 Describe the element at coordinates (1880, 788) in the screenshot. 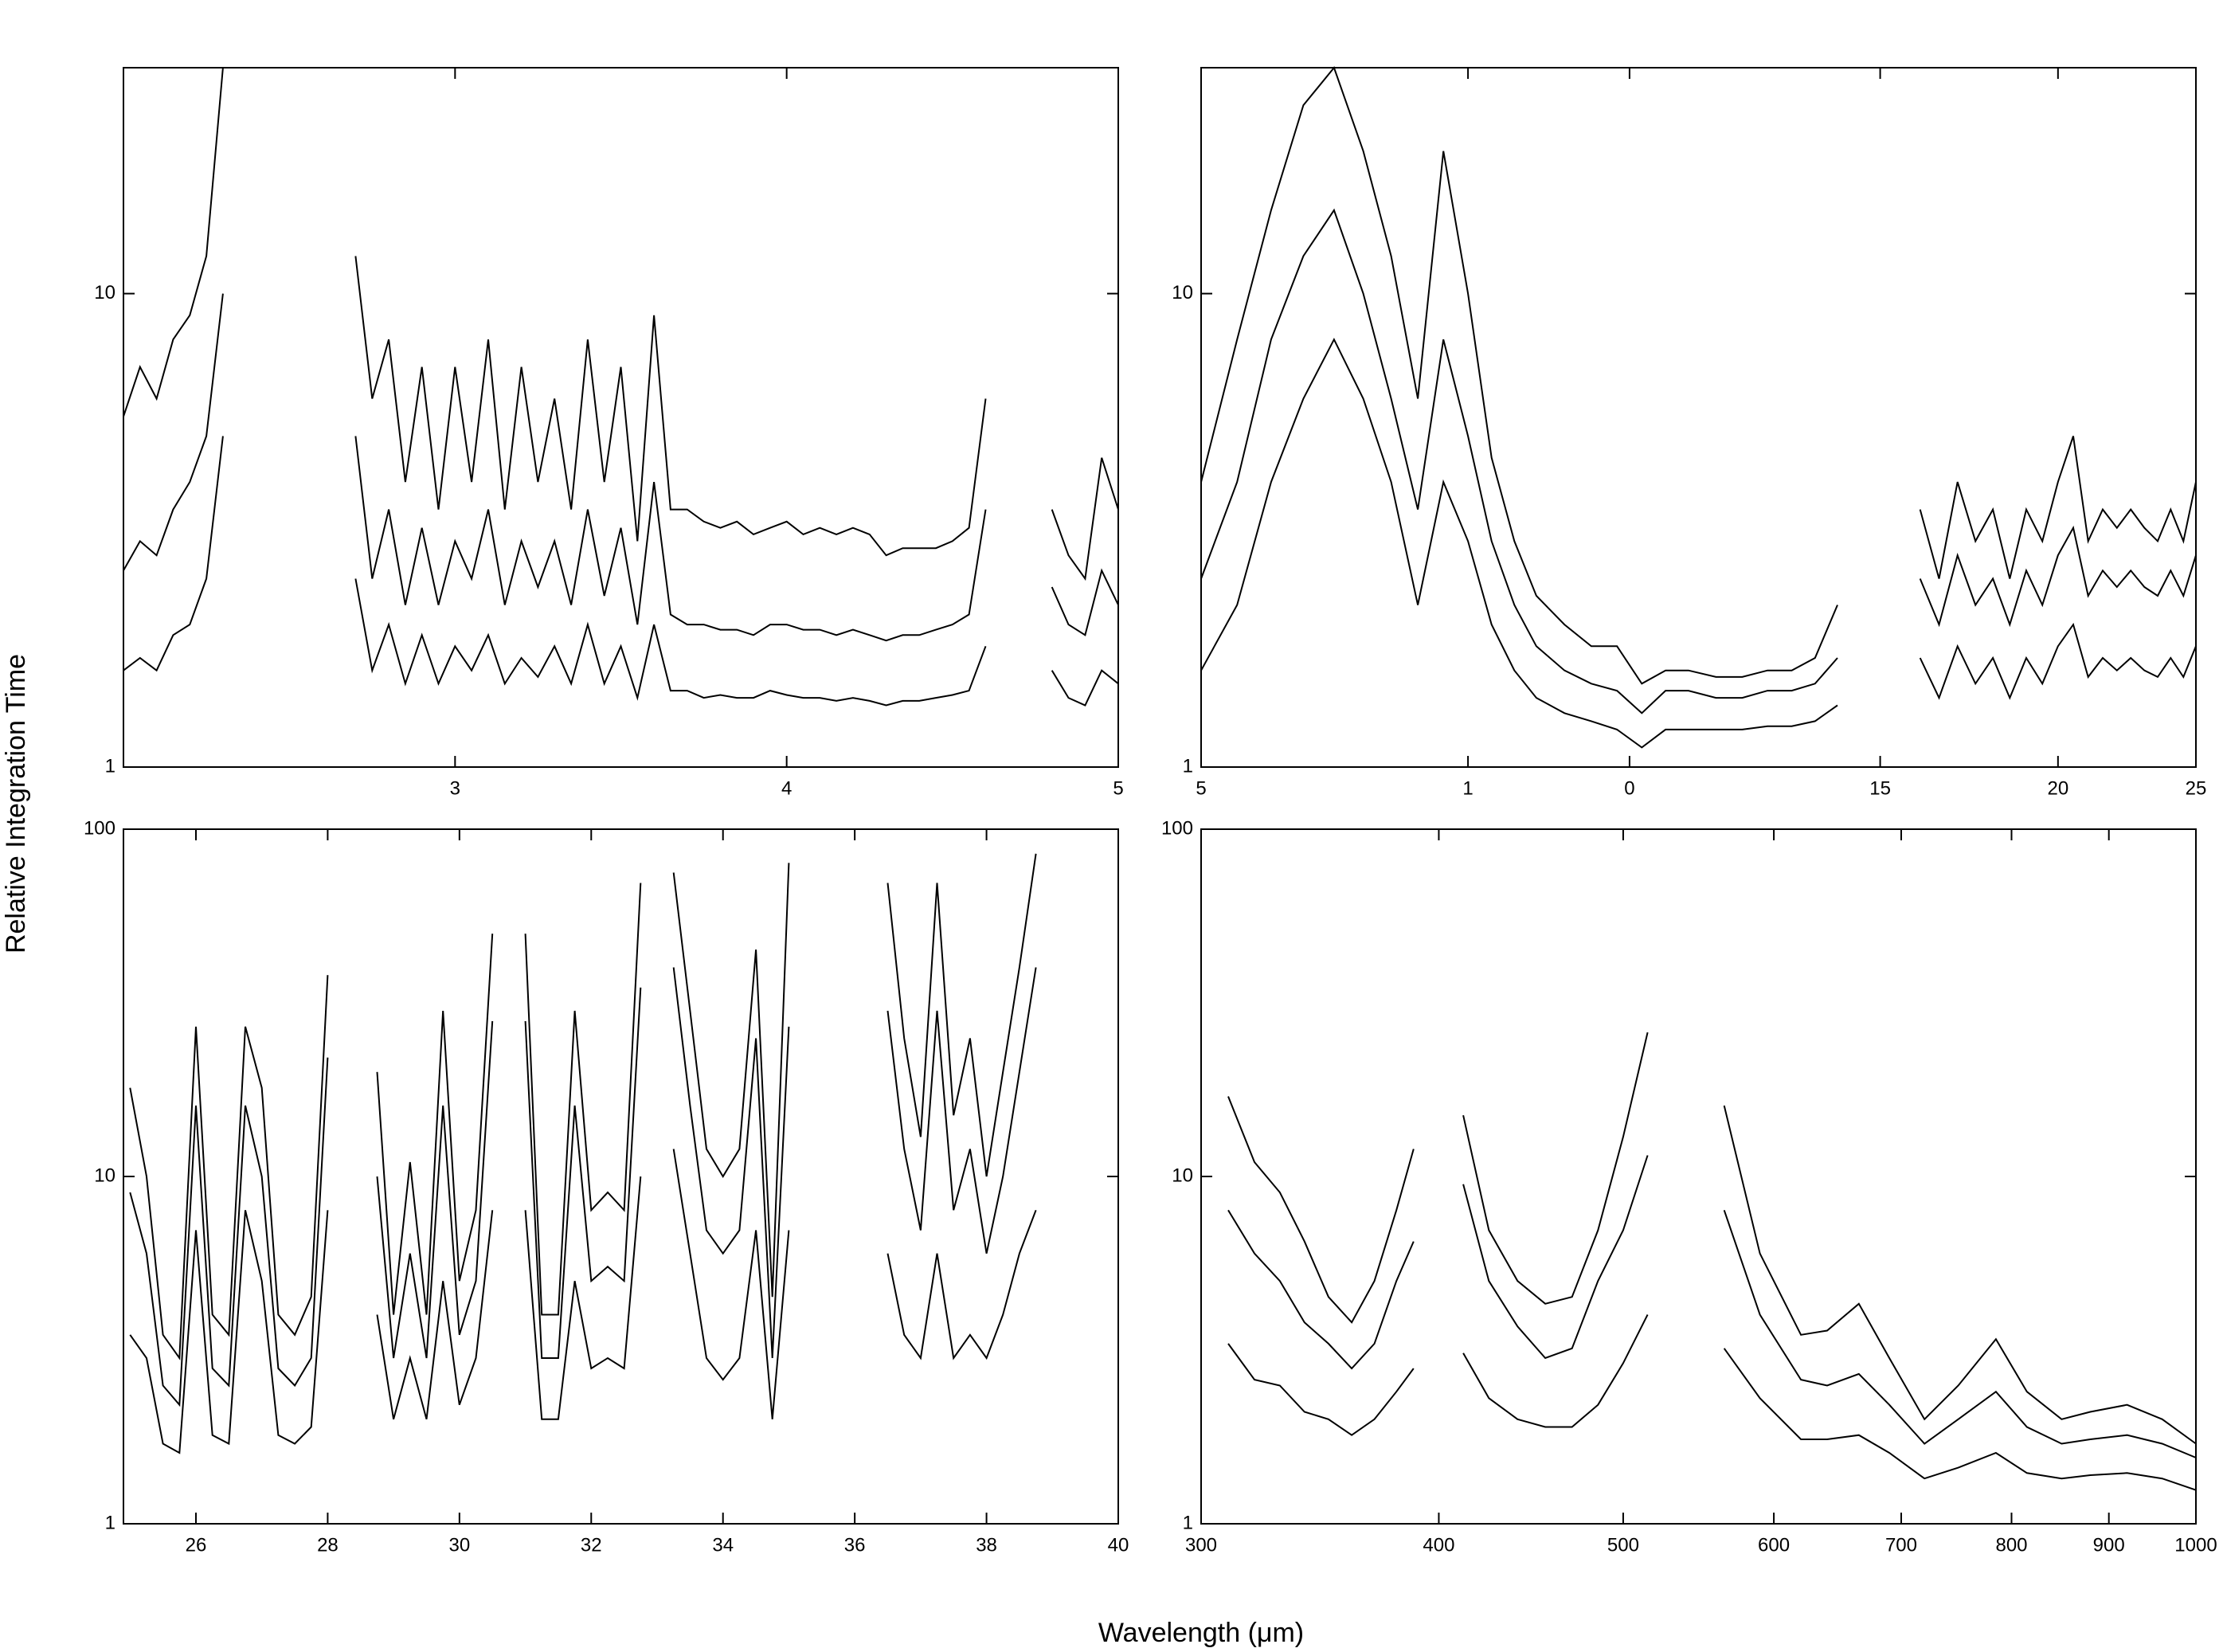

I see `x-tick-label: 15` at that location.